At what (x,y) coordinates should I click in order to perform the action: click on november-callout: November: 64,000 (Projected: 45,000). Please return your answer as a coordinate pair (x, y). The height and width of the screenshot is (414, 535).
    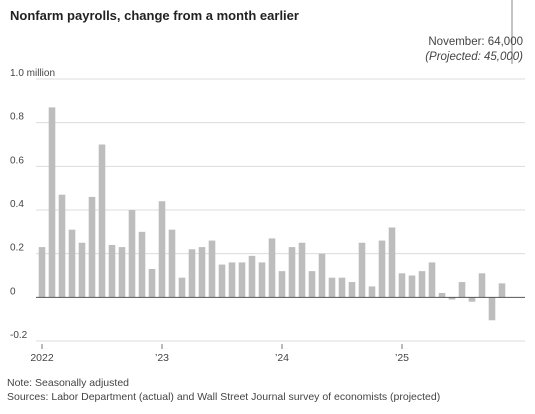
    Looking at the image, I should click on (474, 50).